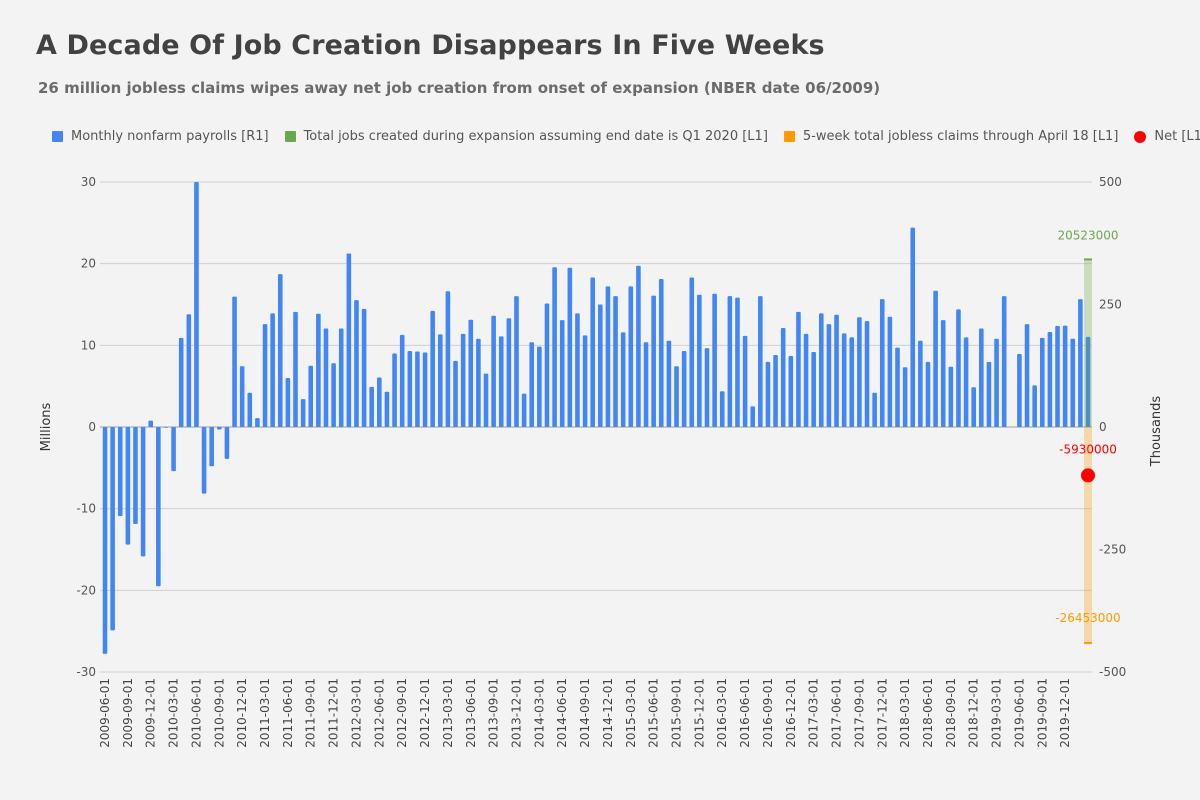 Image resolution: width=1200 pixels, height=800 pixels. Describe the element at coordinates (219, 713) in the screenshot. I see `x-tick-label: 2010-09-01` at that location.